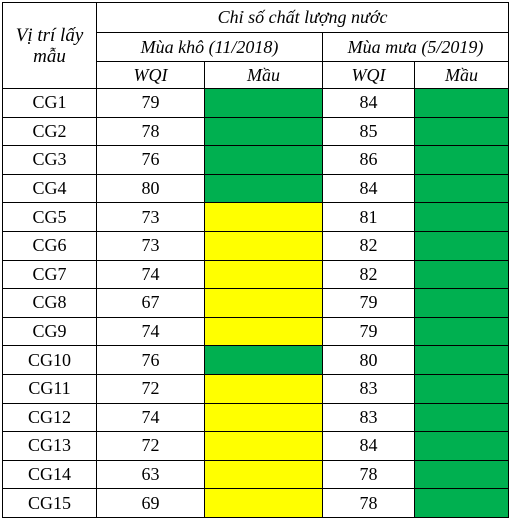 The height and width of the screenshot is (525, 510). What do you see at coordinates (150, 103) in the screenshot?
I see `dry-wqi-cell: 79` at bounding box center [150, 103].